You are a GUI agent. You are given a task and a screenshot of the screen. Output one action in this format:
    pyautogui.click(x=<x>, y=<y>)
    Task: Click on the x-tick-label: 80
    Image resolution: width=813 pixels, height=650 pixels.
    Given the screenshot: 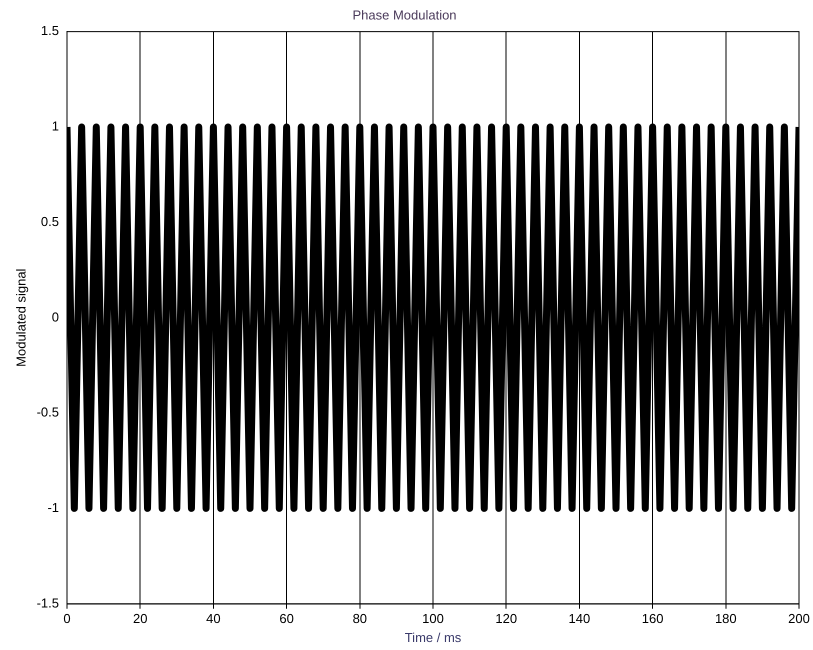 What is the action you would take?
    pyautogui.click(x=360, y=618)
    